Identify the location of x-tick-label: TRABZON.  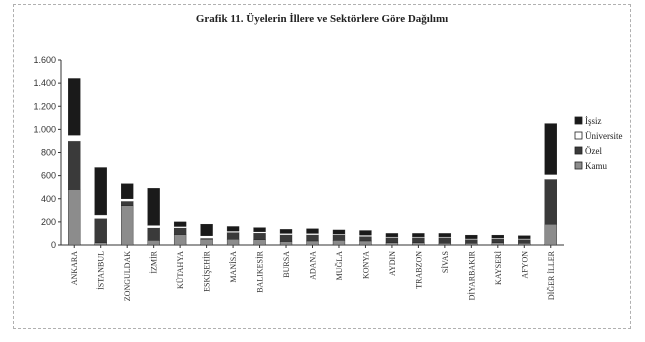
(418, 270).